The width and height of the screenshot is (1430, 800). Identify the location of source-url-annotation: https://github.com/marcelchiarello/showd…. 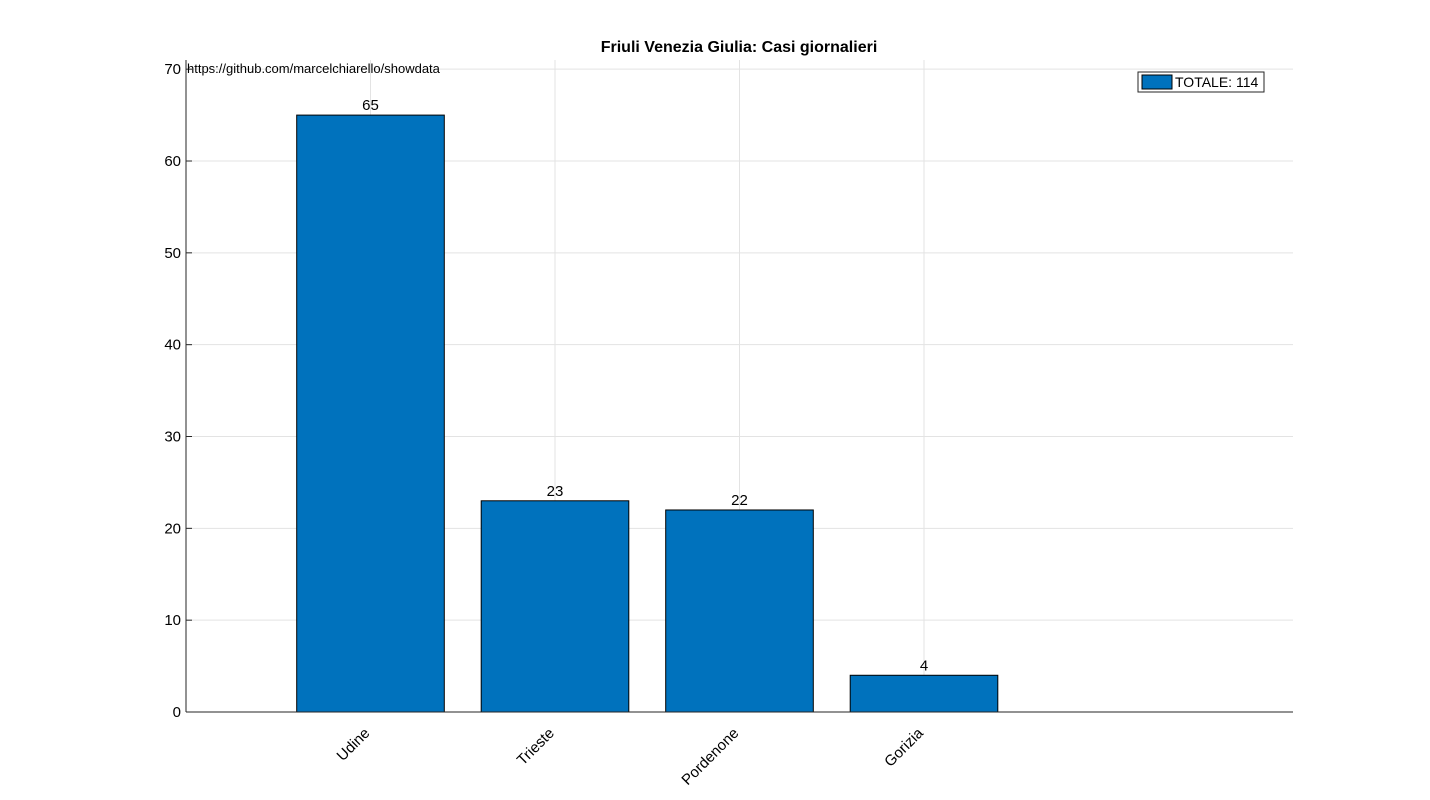
(314, 68).